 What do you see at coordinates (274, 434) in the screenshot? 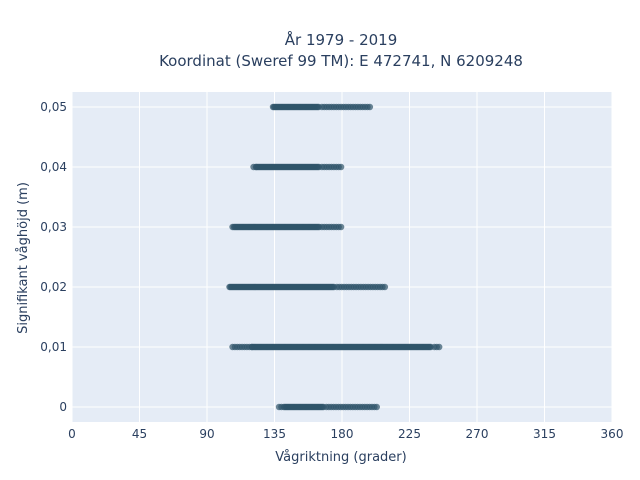
I see `x-tick-label-3: 135` at bounding box center [274, 434].